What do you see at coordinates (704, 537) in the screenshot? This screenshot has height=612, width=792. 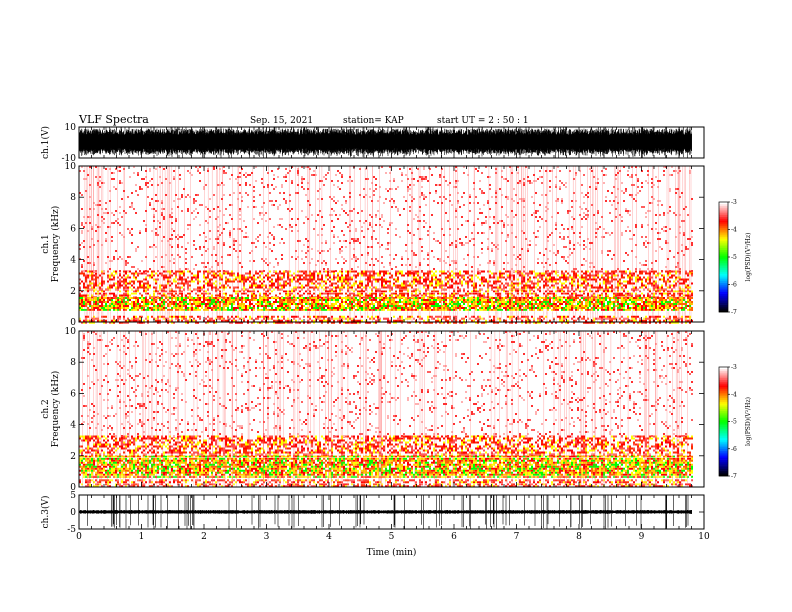 I see `x-tick-label: 10` at bounding box center [704, 537].